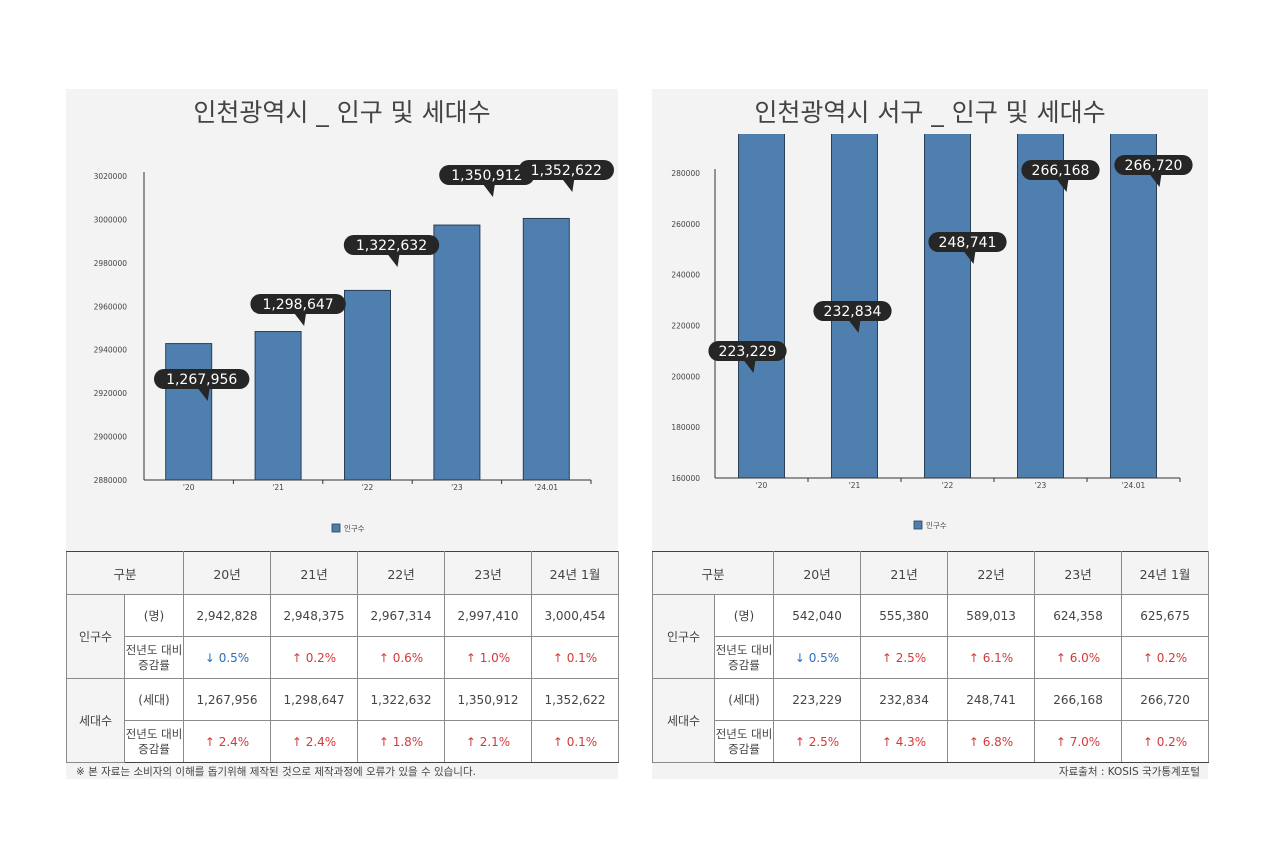  Describe the element at coordinates (948, 485) in the screenshot. I see `x-tick-label: '22` at that location.